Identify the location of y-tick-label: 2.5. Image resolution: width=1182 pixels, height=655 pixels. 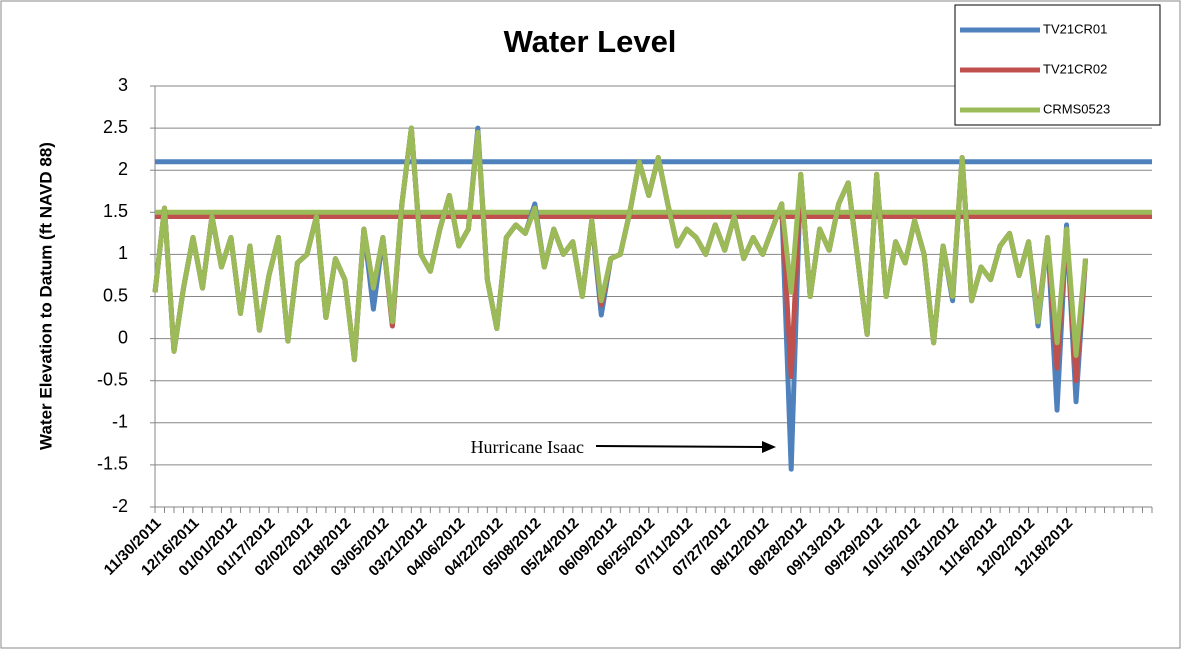
(115, 127).